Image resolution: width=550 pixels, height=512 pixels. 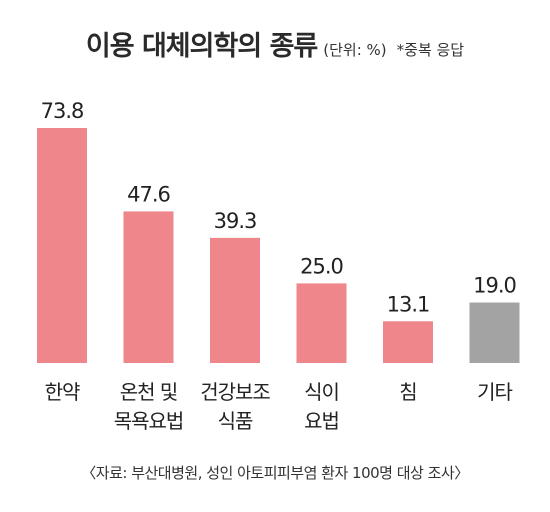 What do you see at coordinates (430, 50) in the screenshot?
I see `multiple-response-note: *중복 응답` at bounding box center [430, 50].